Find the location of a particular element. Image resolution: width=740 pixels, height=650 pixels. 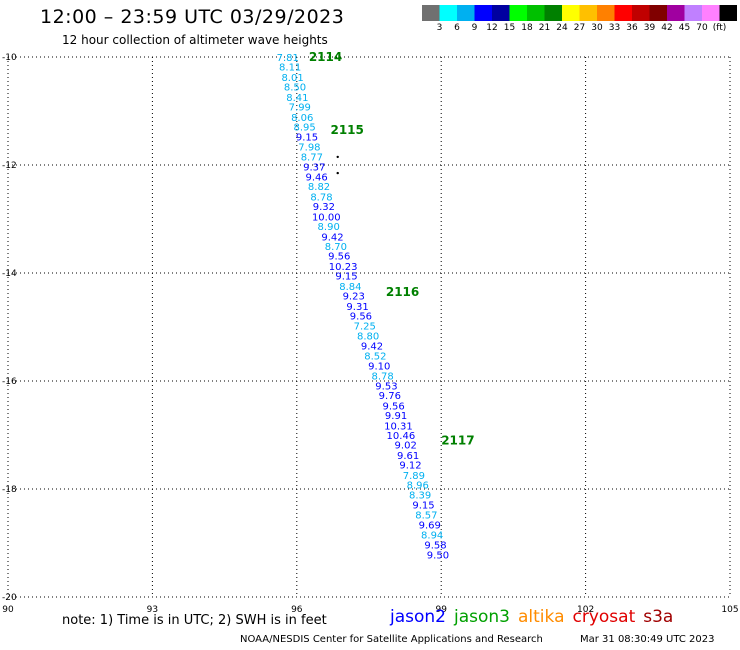

time-label: 2117 is located at coordinates (457, 440).